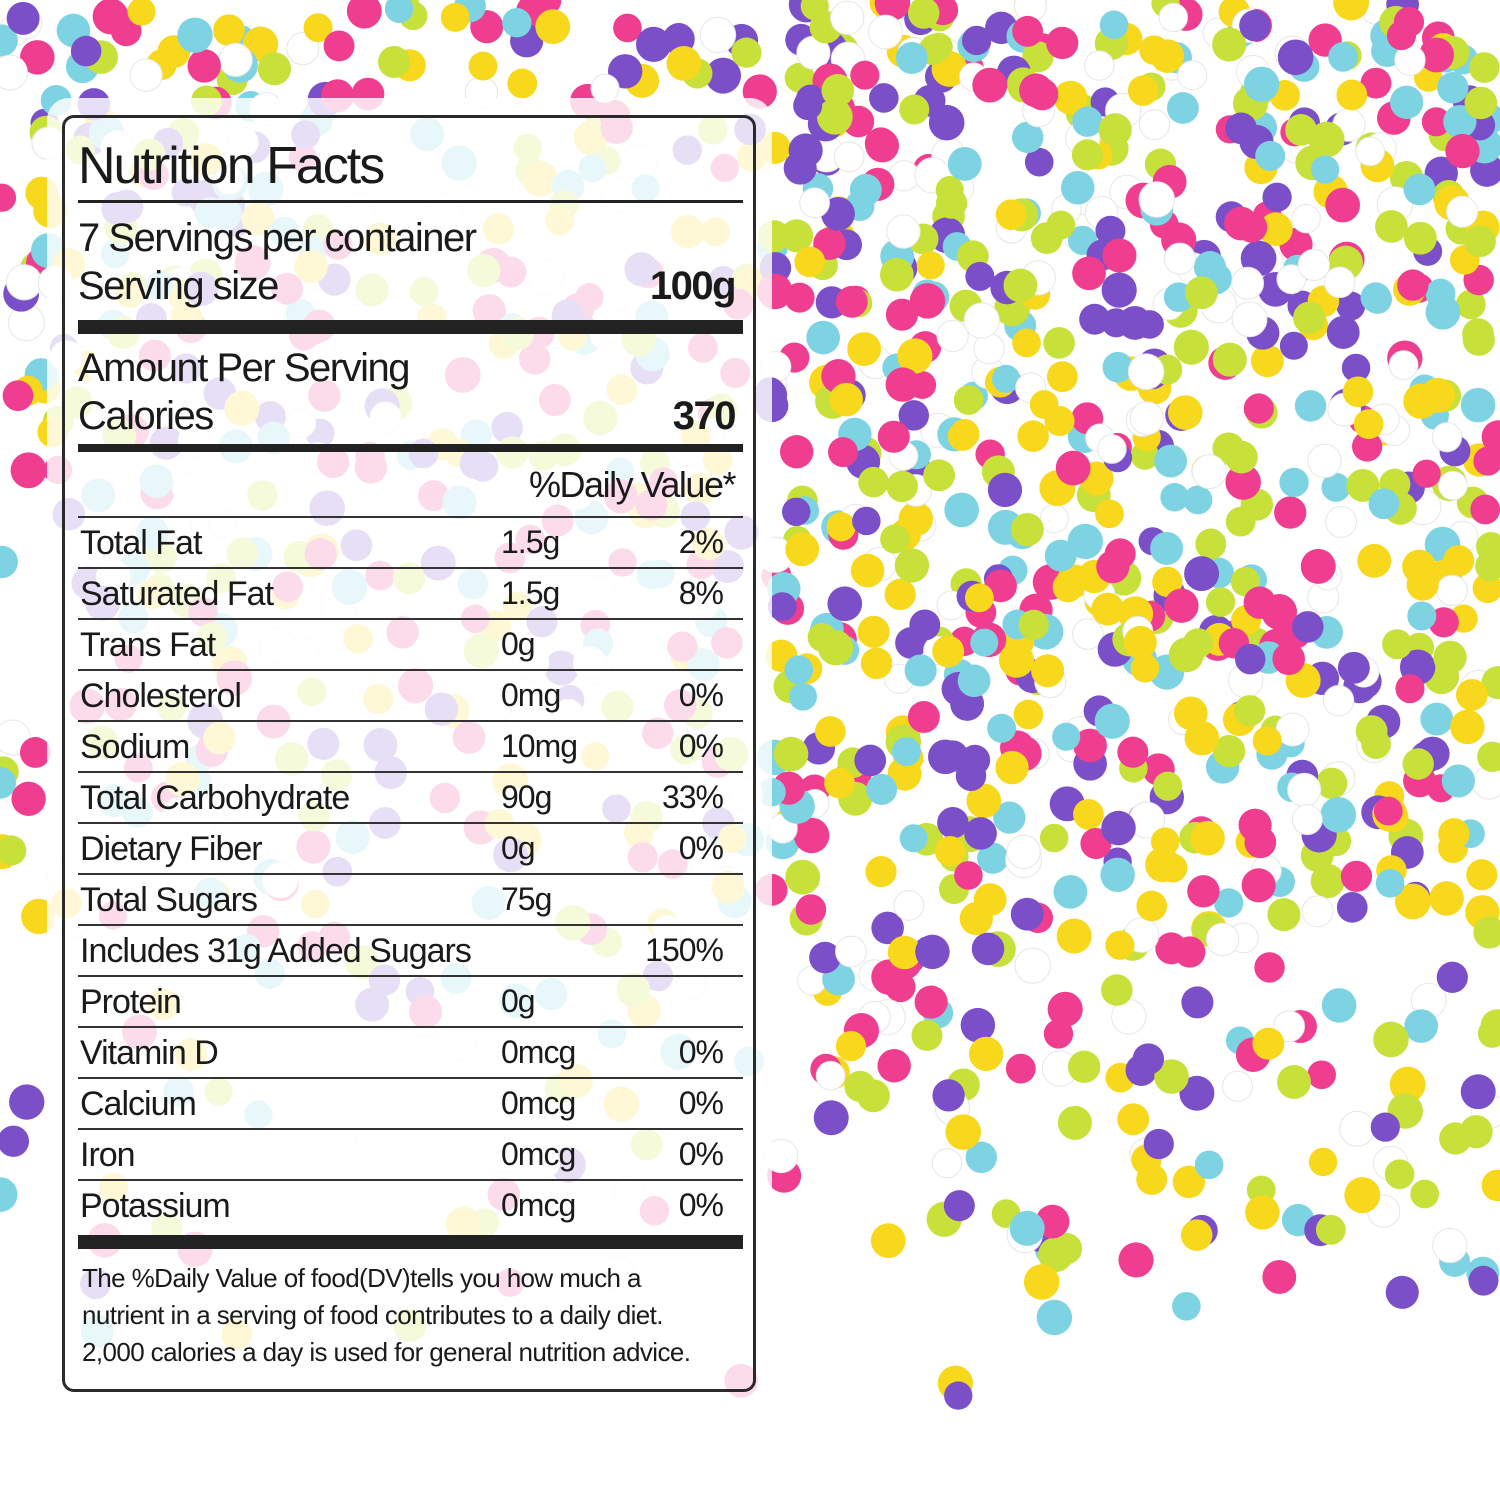 The height and width of the screenshot is (1500, 1500). I want to click on nutrient-name: Vitamin D, so click(149, 1053).